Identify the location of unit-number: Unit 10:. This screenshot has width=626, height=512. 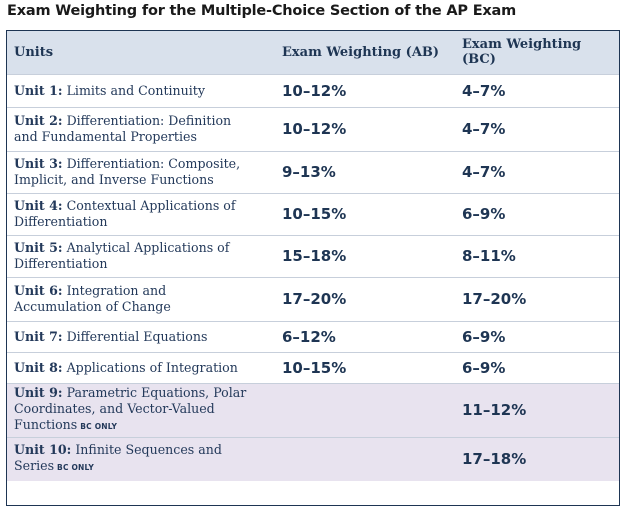
(43, 450).